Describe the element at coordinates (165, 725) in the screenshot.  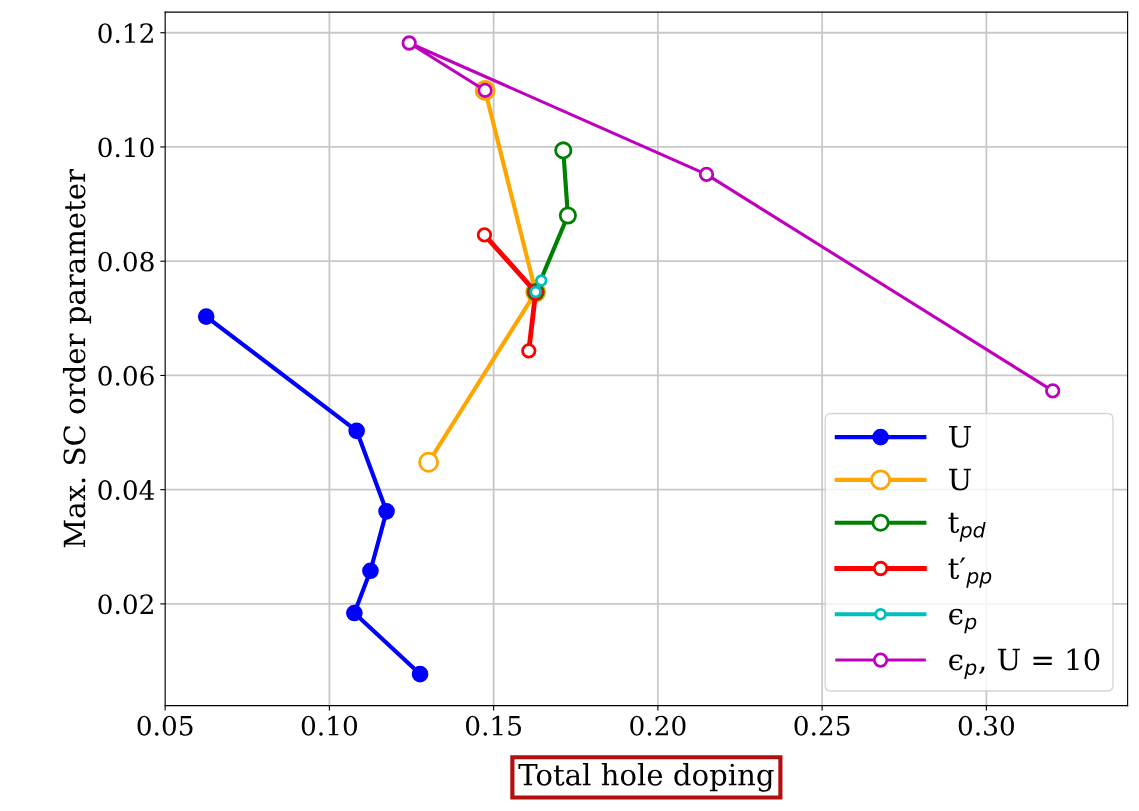
I see `x-tick-label: 0.05` at that location.